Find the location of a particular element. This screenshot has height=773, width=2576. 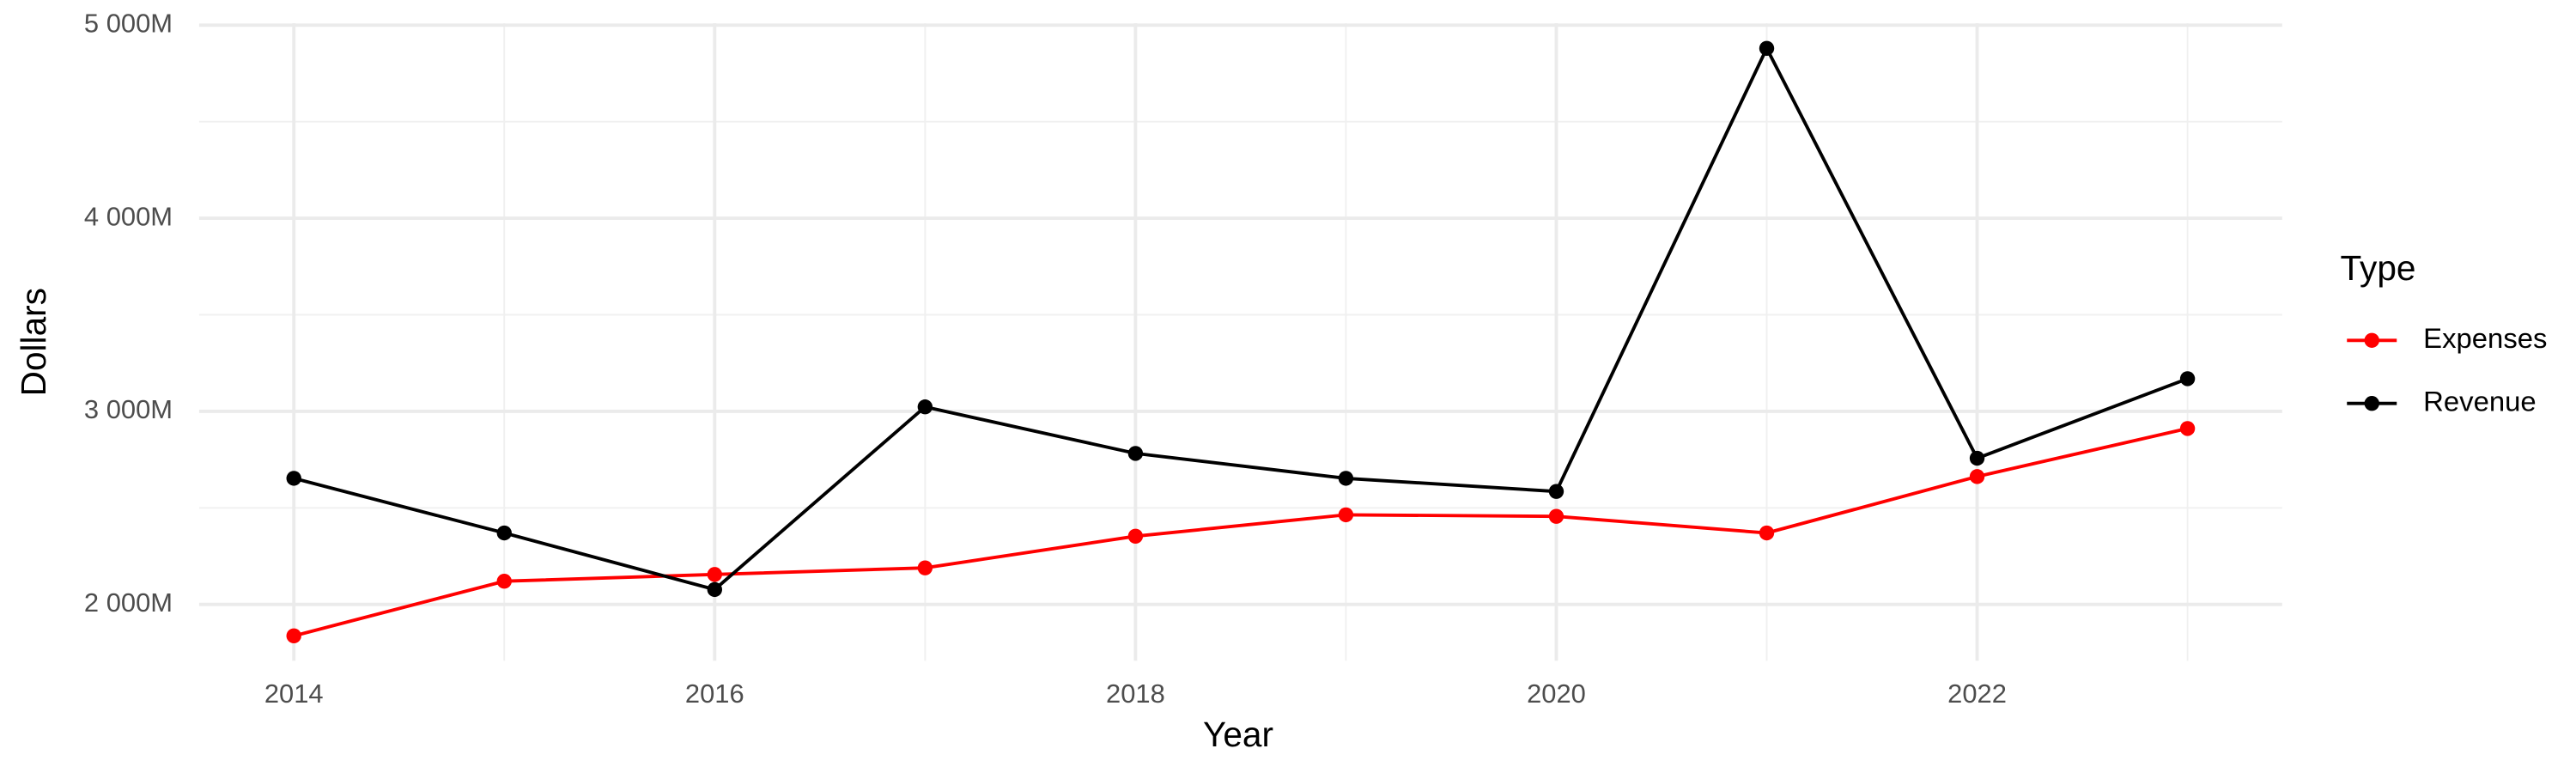

x-tick-label: 2014 is located at coordinates (294, 694).